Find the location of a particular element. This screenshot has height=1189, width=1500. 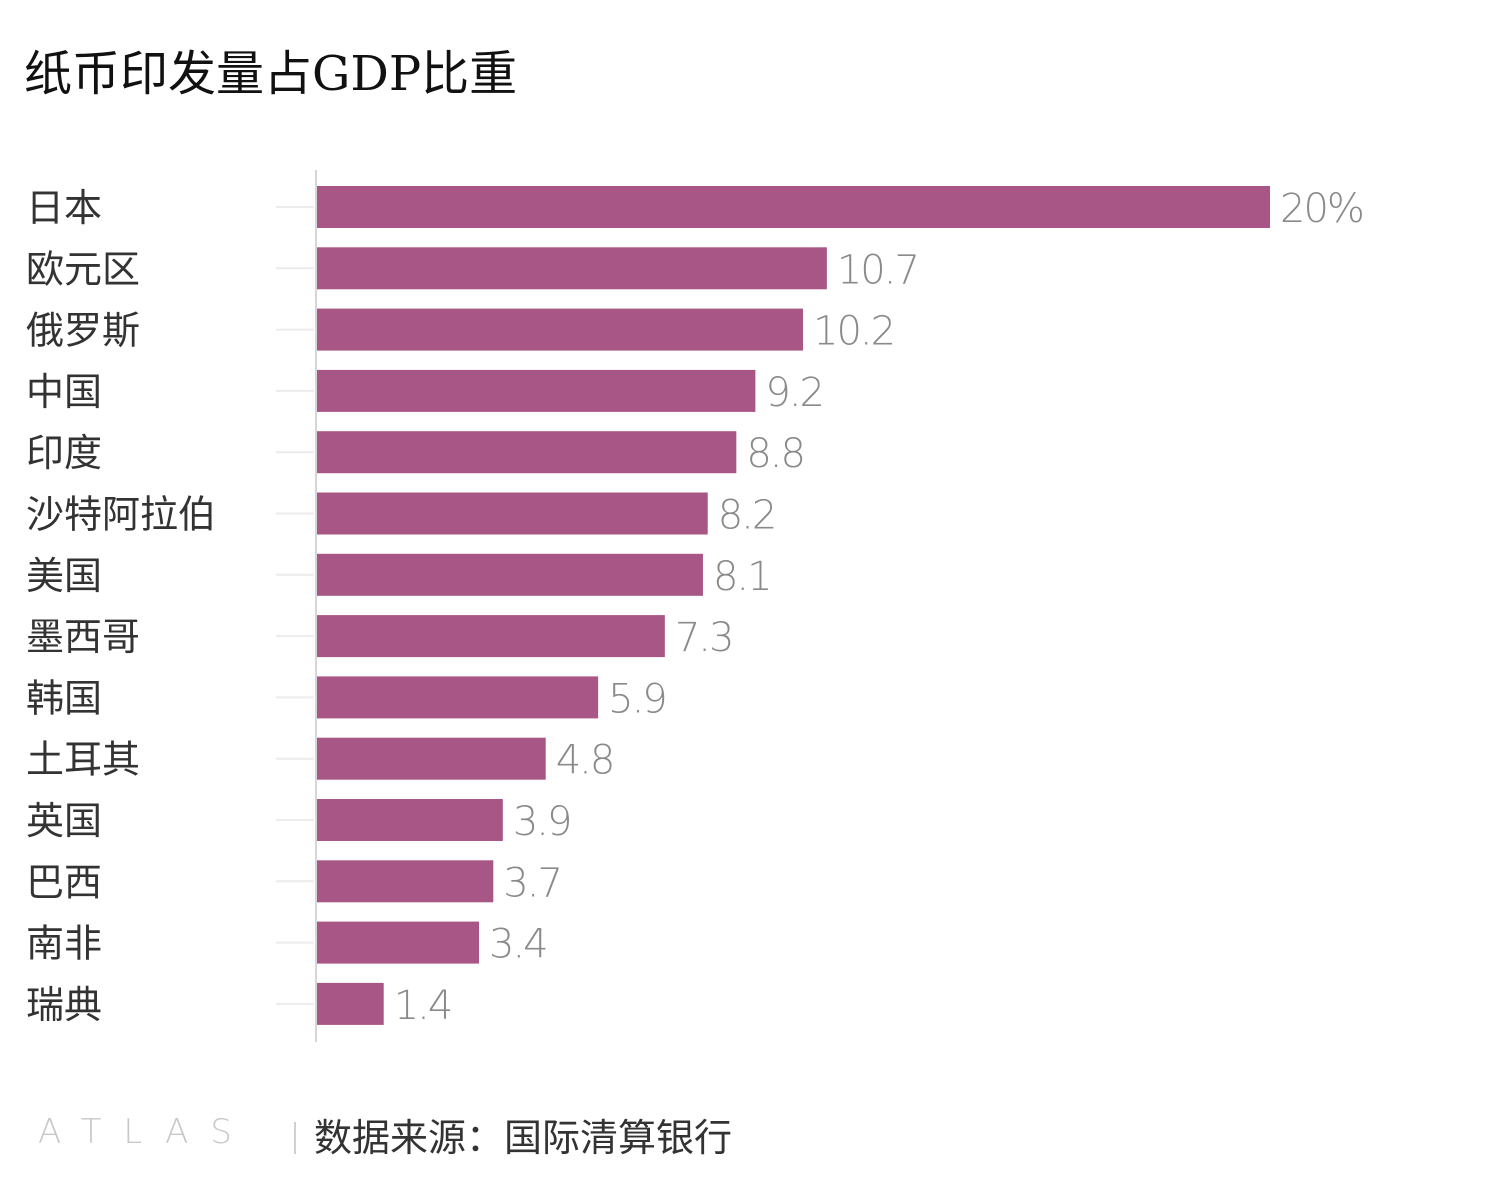

category-label: 英国 is located at coordinates (64, 821).